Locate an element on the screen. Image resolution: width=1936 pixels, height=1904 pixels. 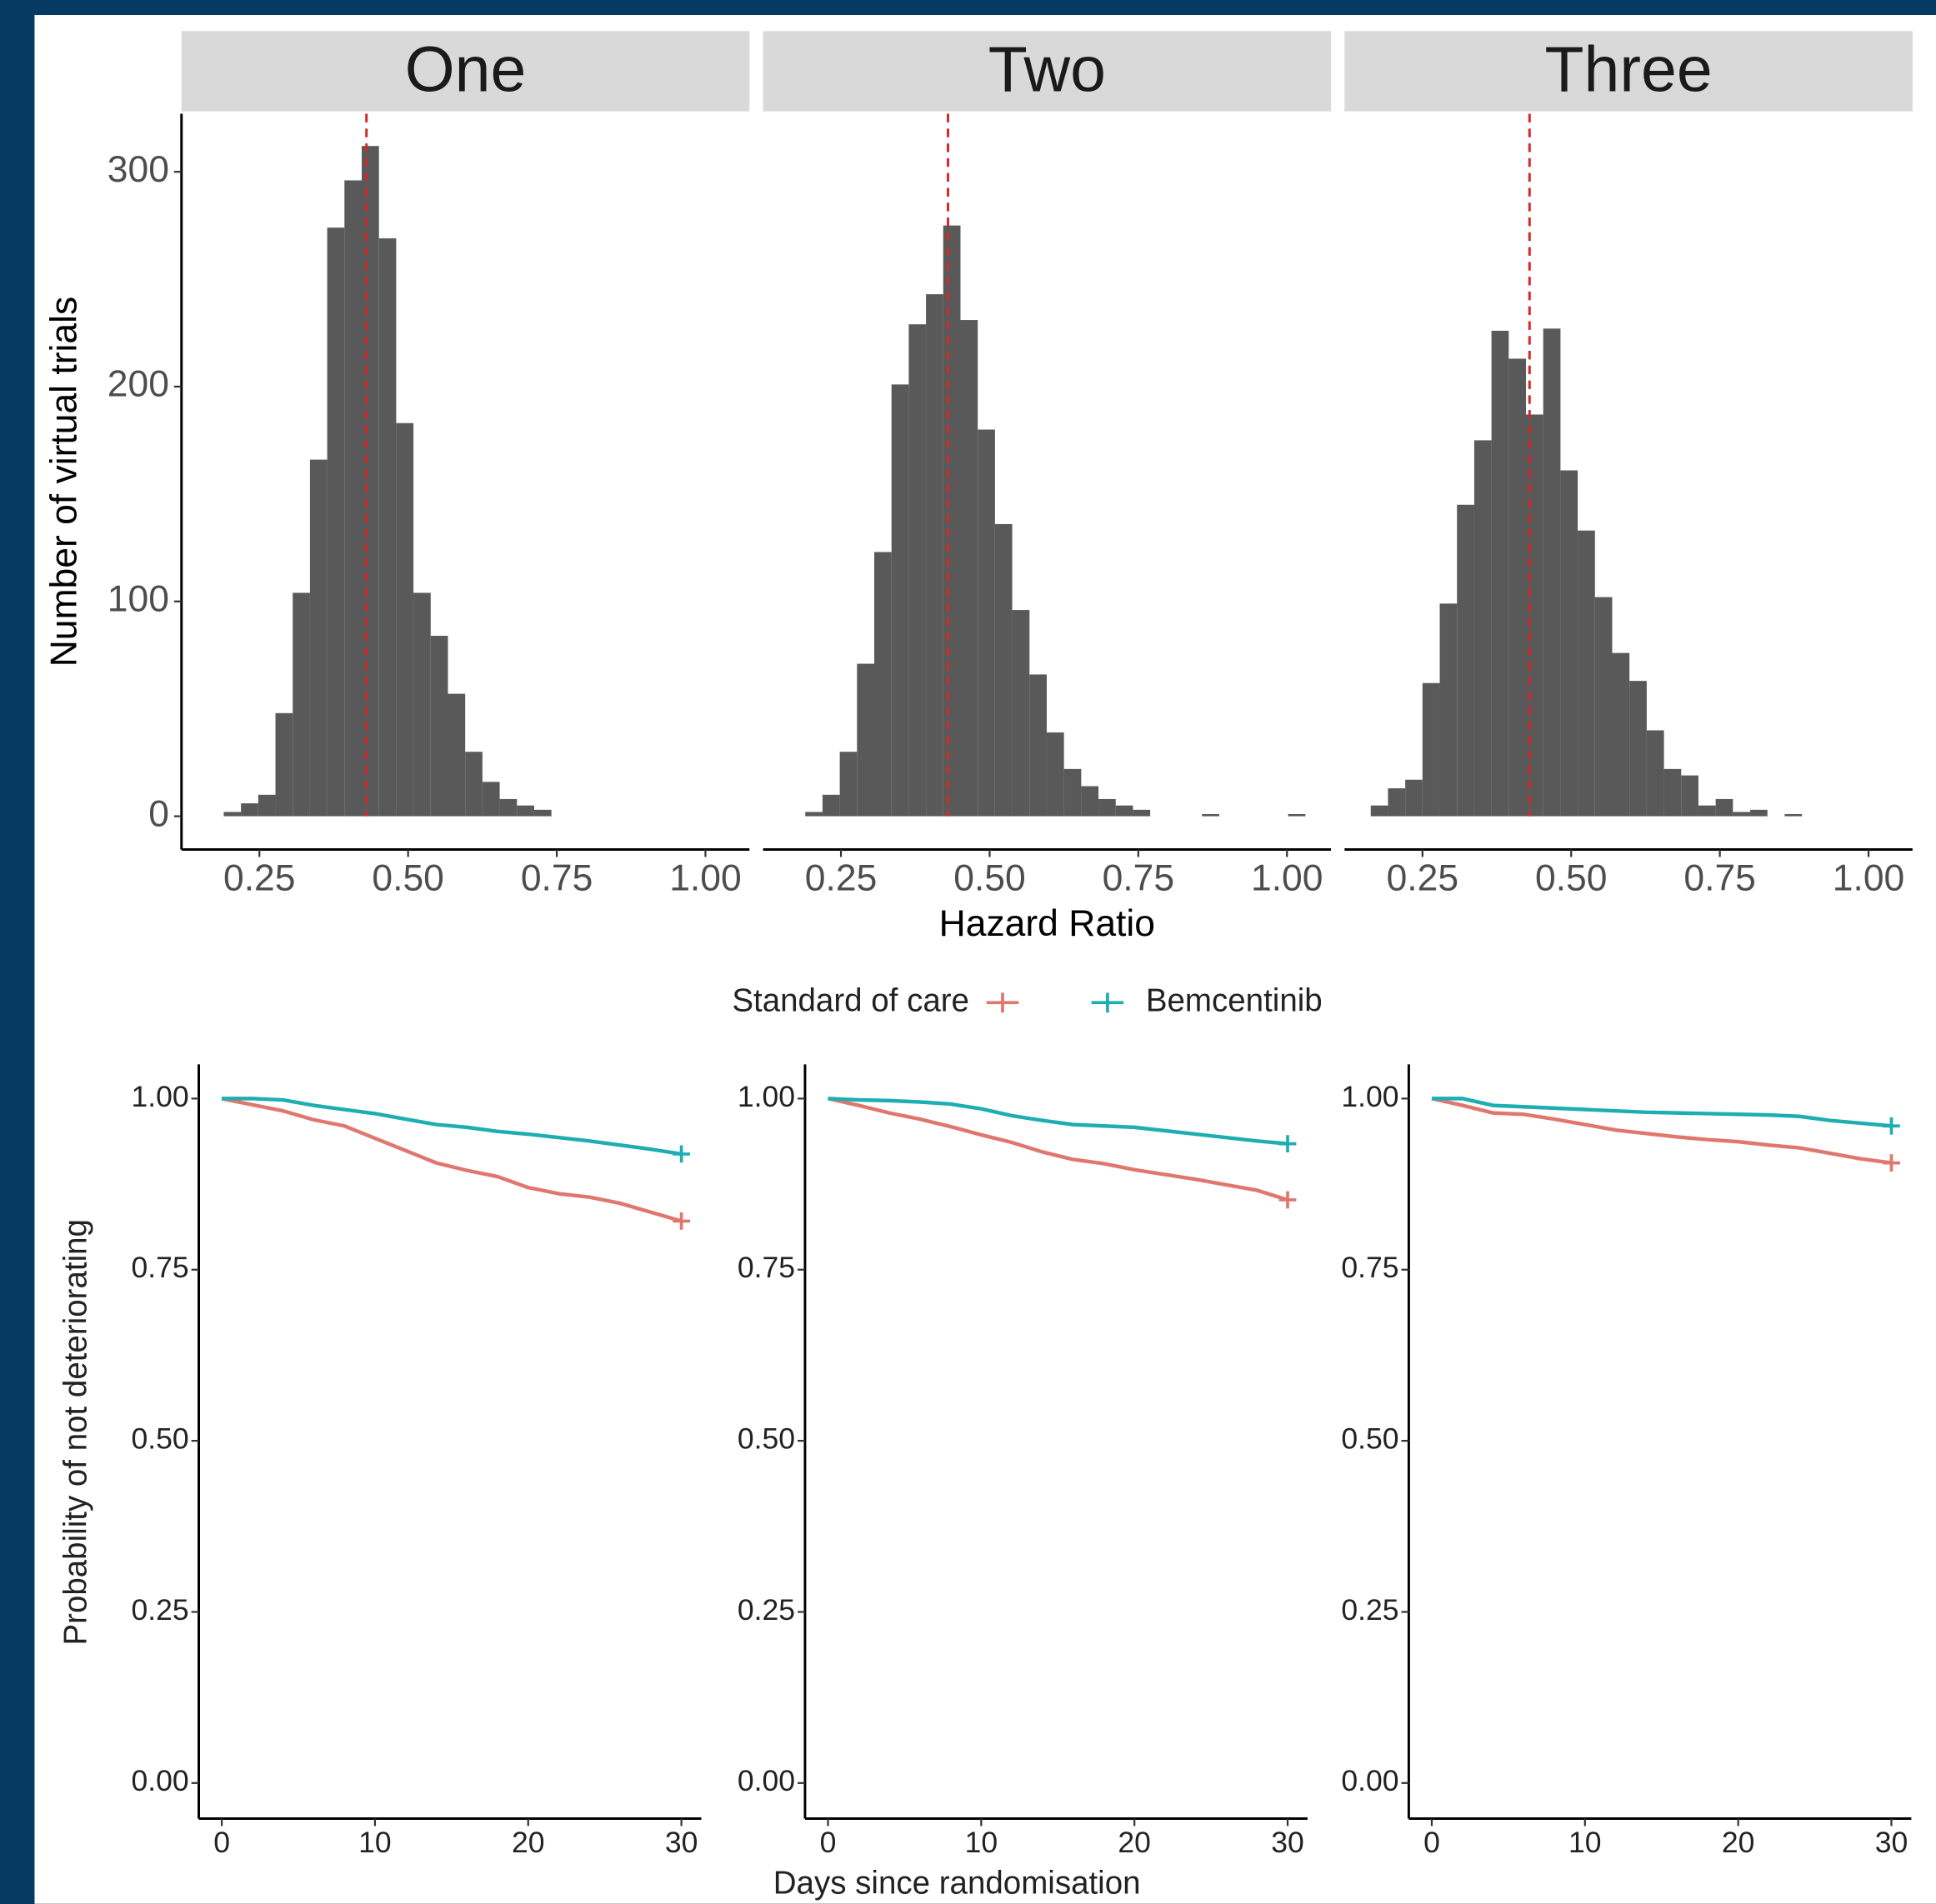
facet-title: One is located at coordinates (466, 69).